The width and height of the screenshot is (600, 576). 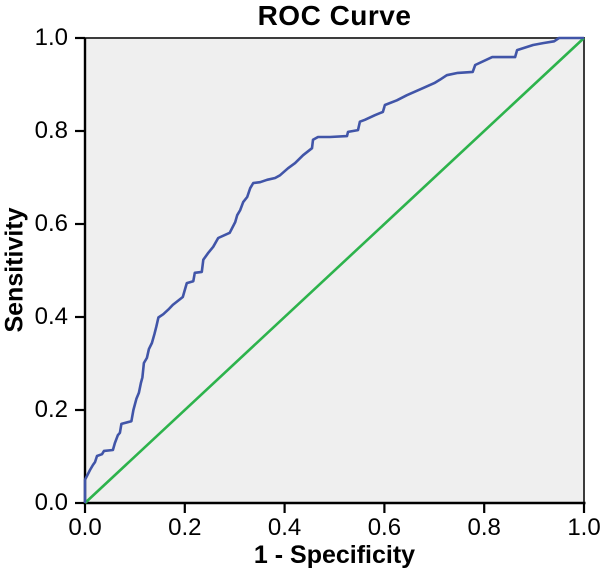 What do you see at coordinates (384, 527) in the screenshot?
I see `x-tick-label: 0.6` at bounding box center [384, 527].